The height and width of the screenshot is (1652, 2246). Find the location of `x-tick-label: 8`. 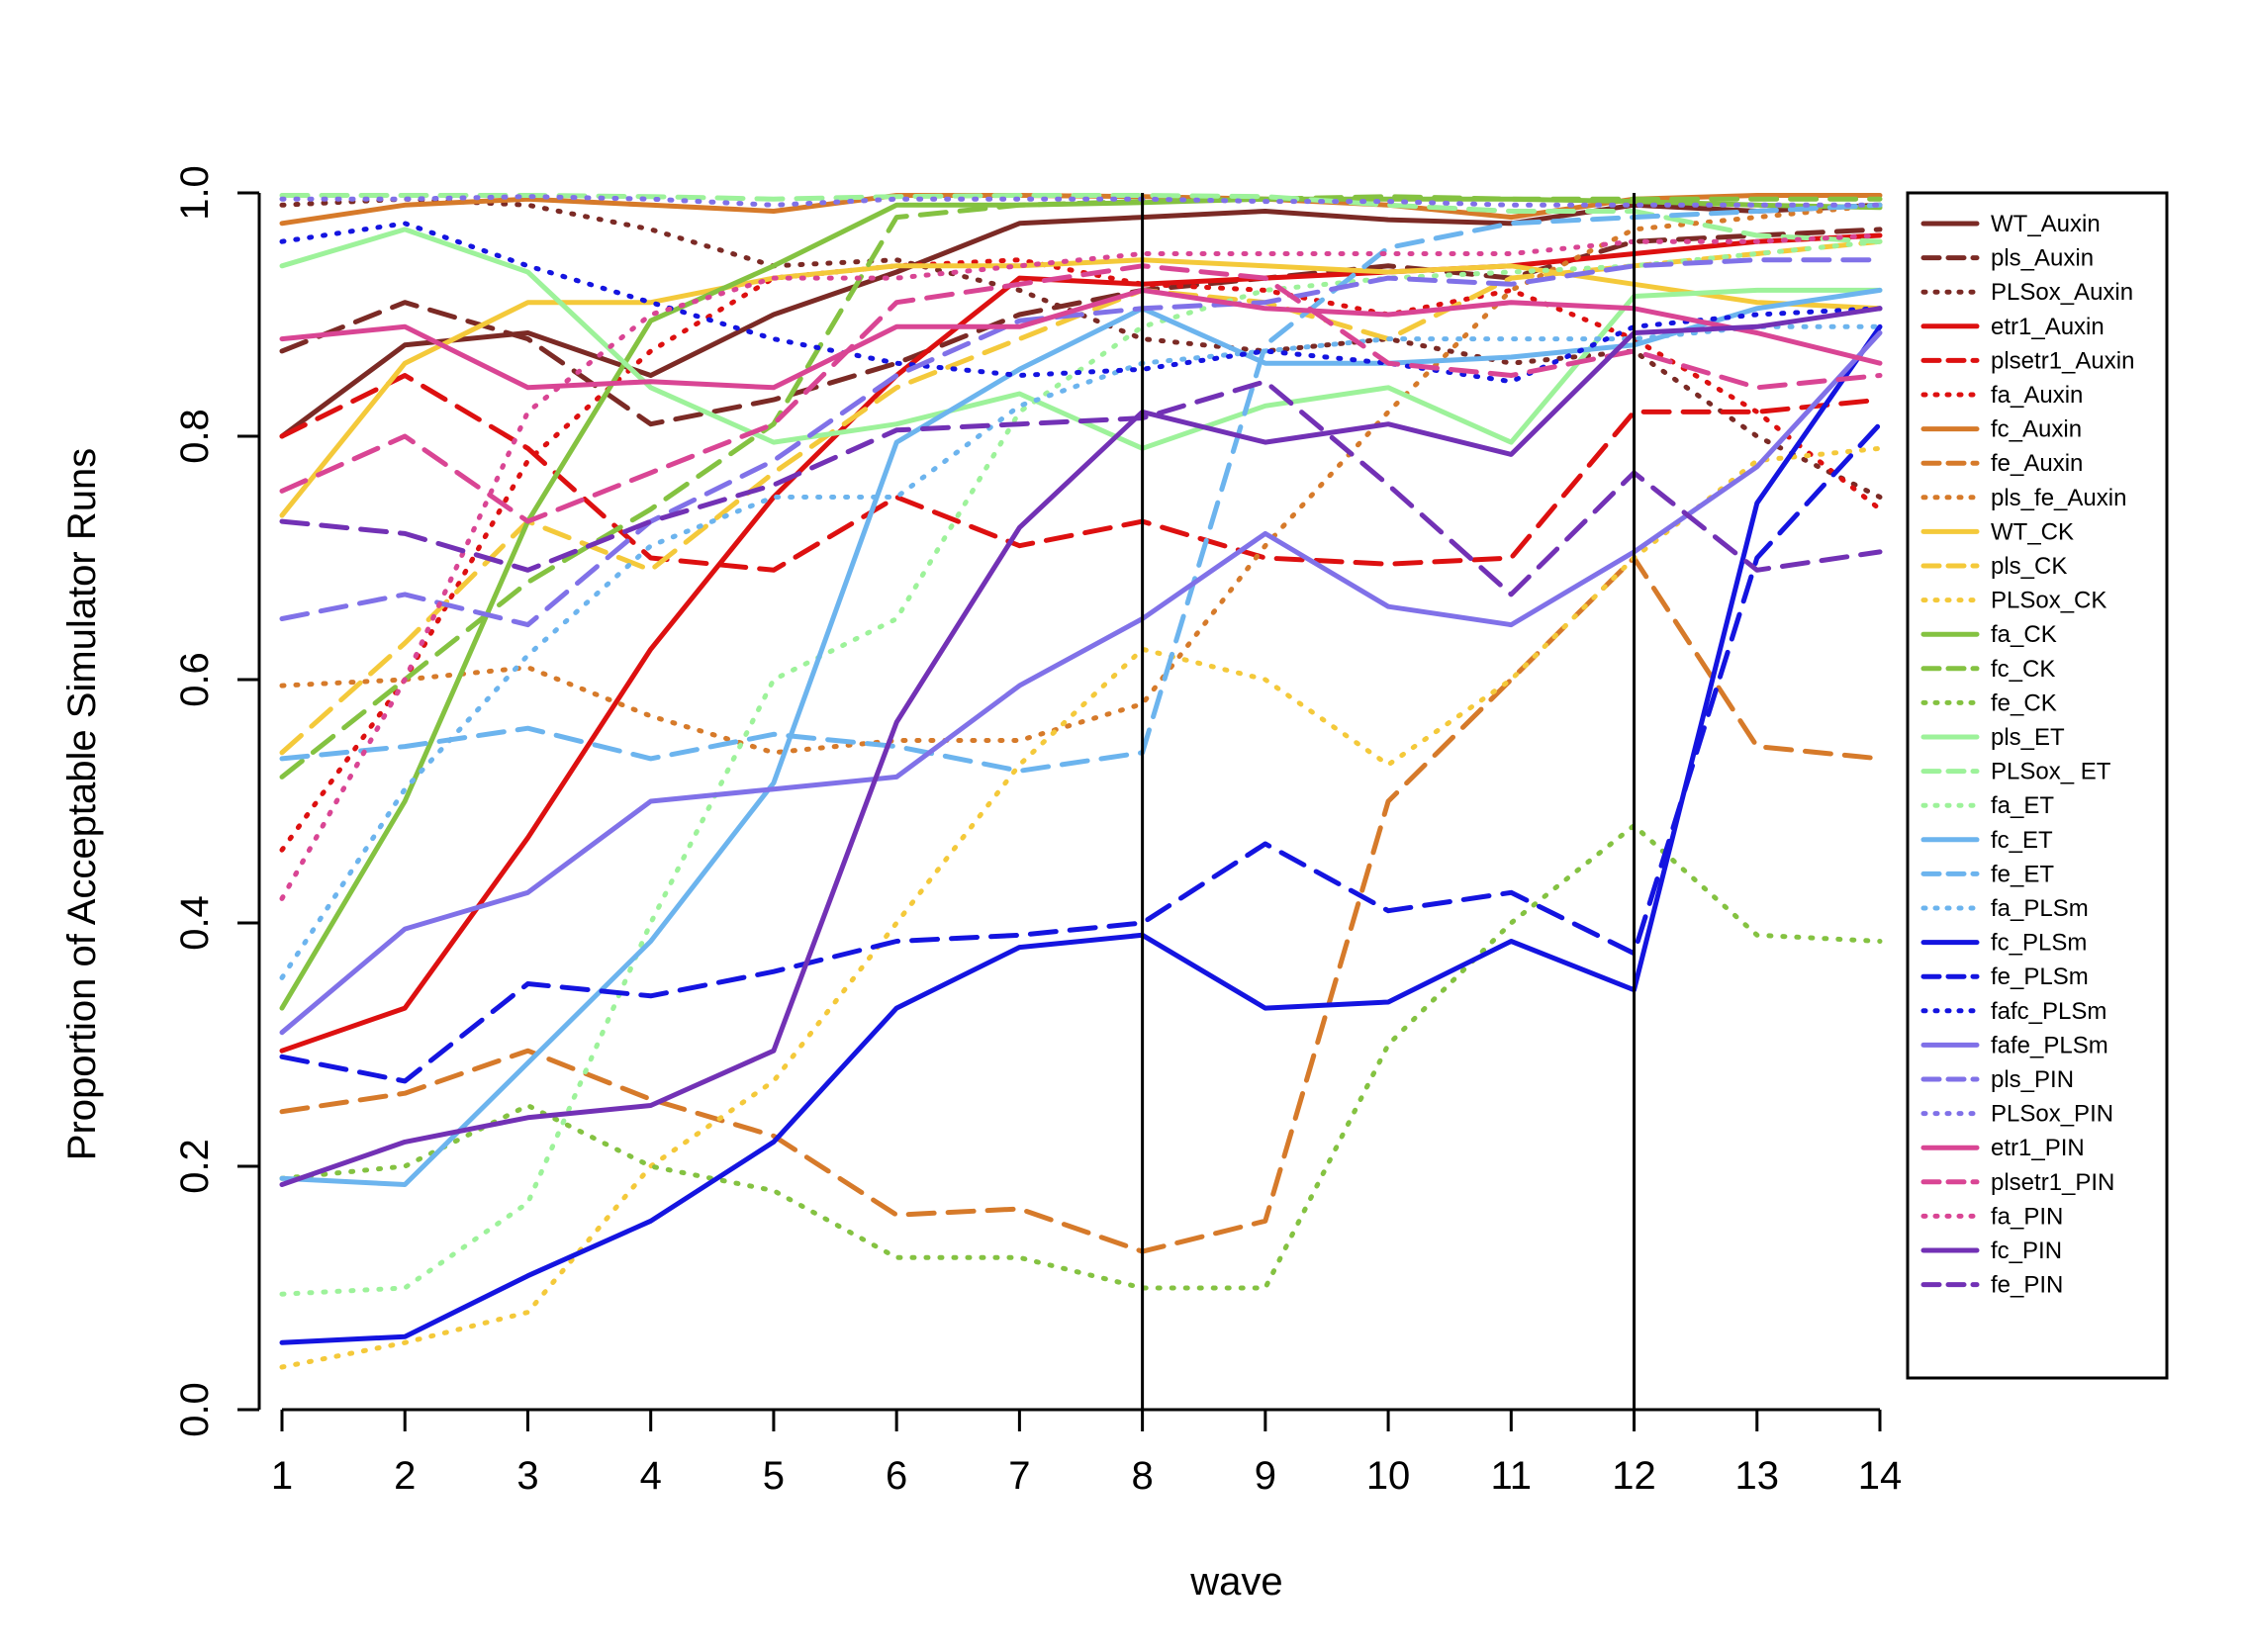

x-tick-label: 8 is located at coordinates (1142, 1476).